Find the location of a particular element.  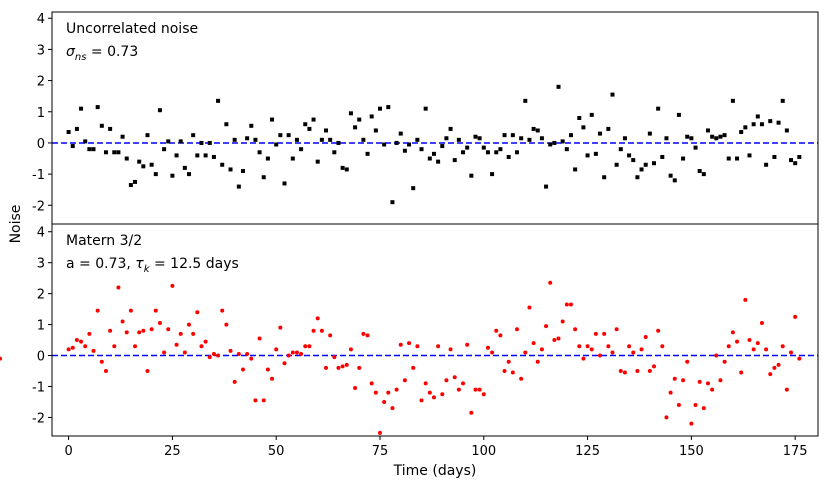

annotation-part: = 0.73 is located at coordinates (112, 52).